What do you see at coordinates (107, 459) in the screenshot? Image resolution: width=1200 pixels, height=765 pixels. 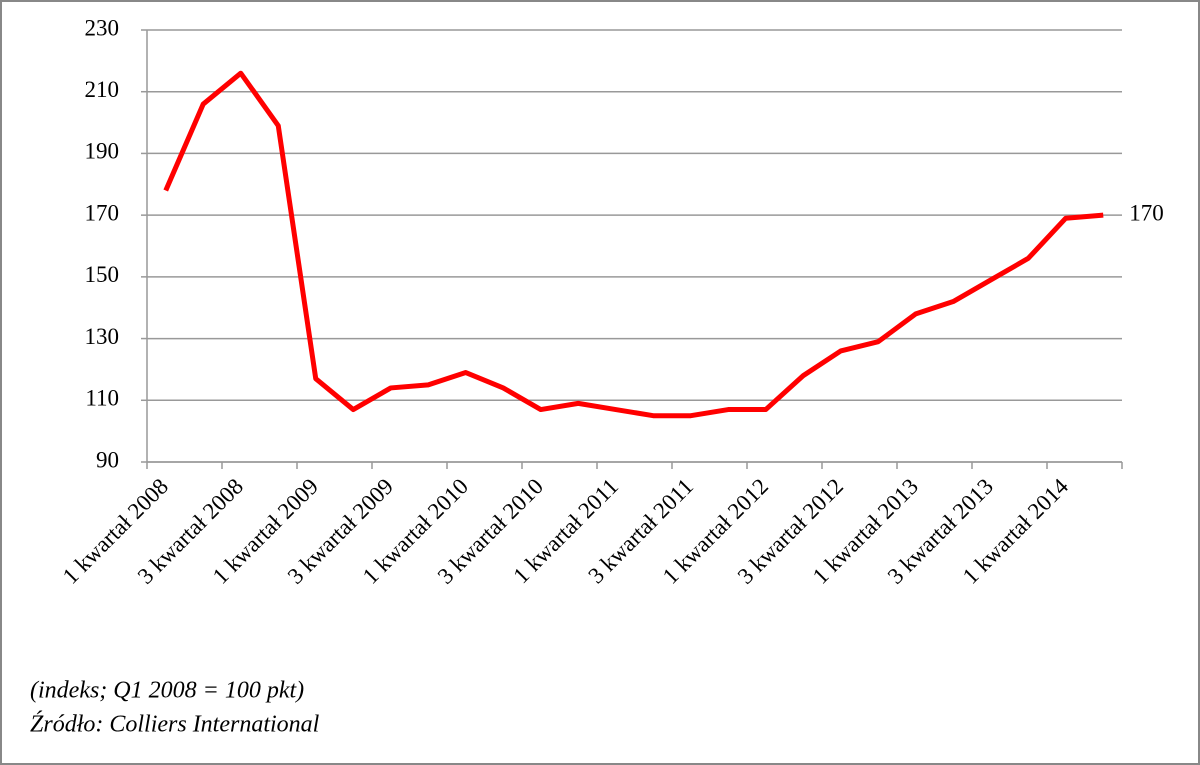 I see `y-tick-label: 90` at bounding box center [107, 459].